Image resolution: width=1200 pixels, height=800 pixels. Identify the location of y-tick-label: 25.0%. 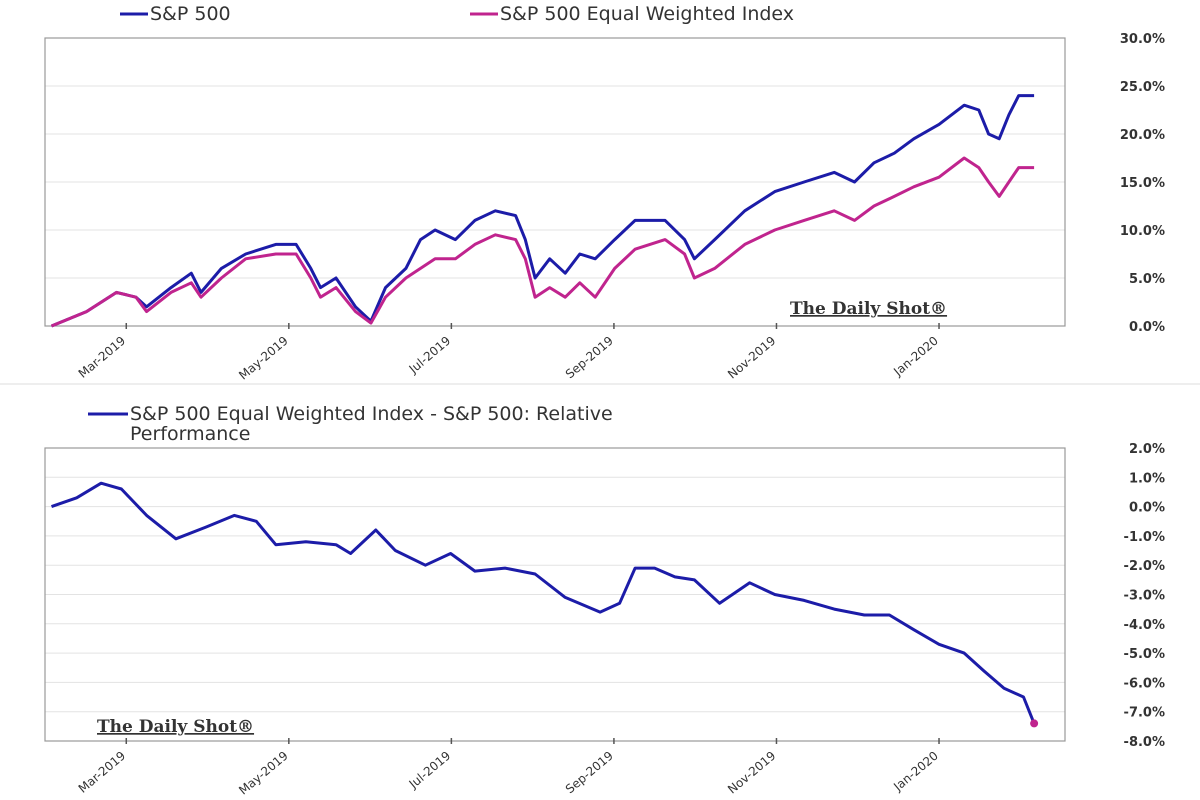
(1142, 87).